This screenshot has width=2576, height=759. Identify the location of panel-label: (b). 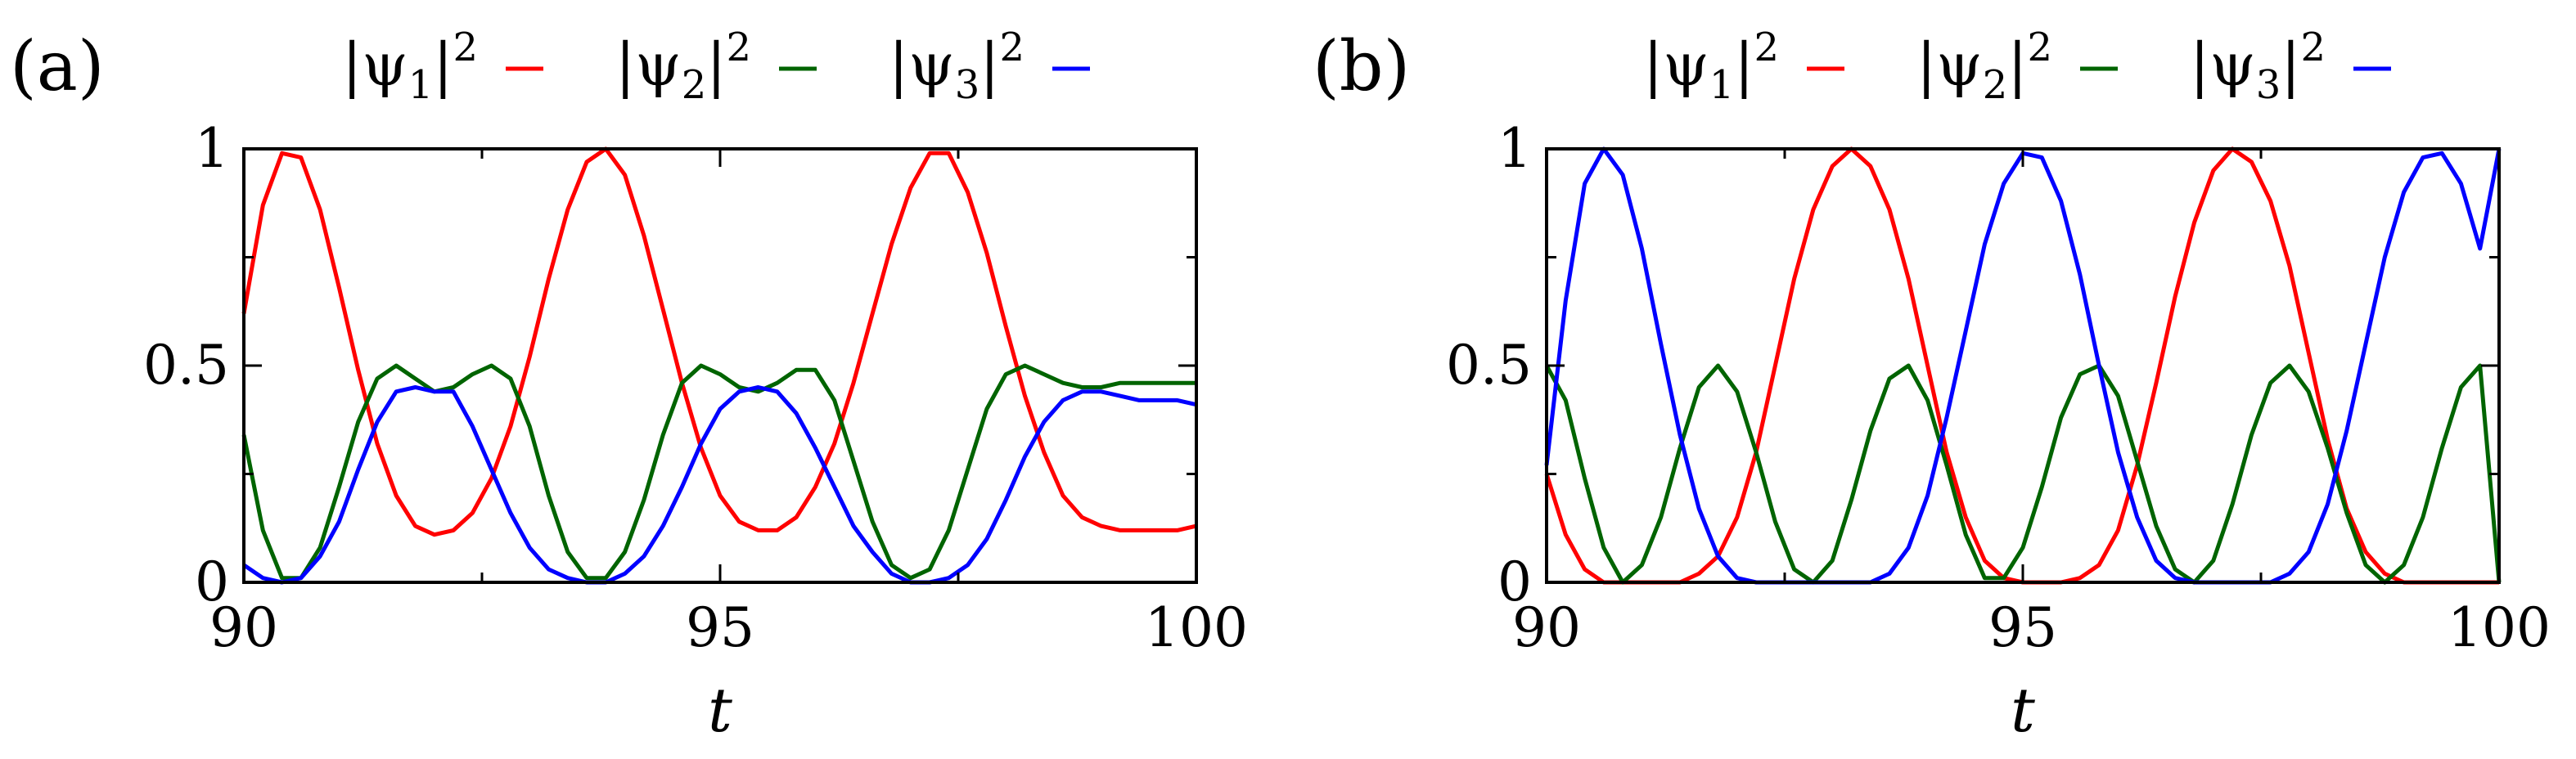
(1361, 66).